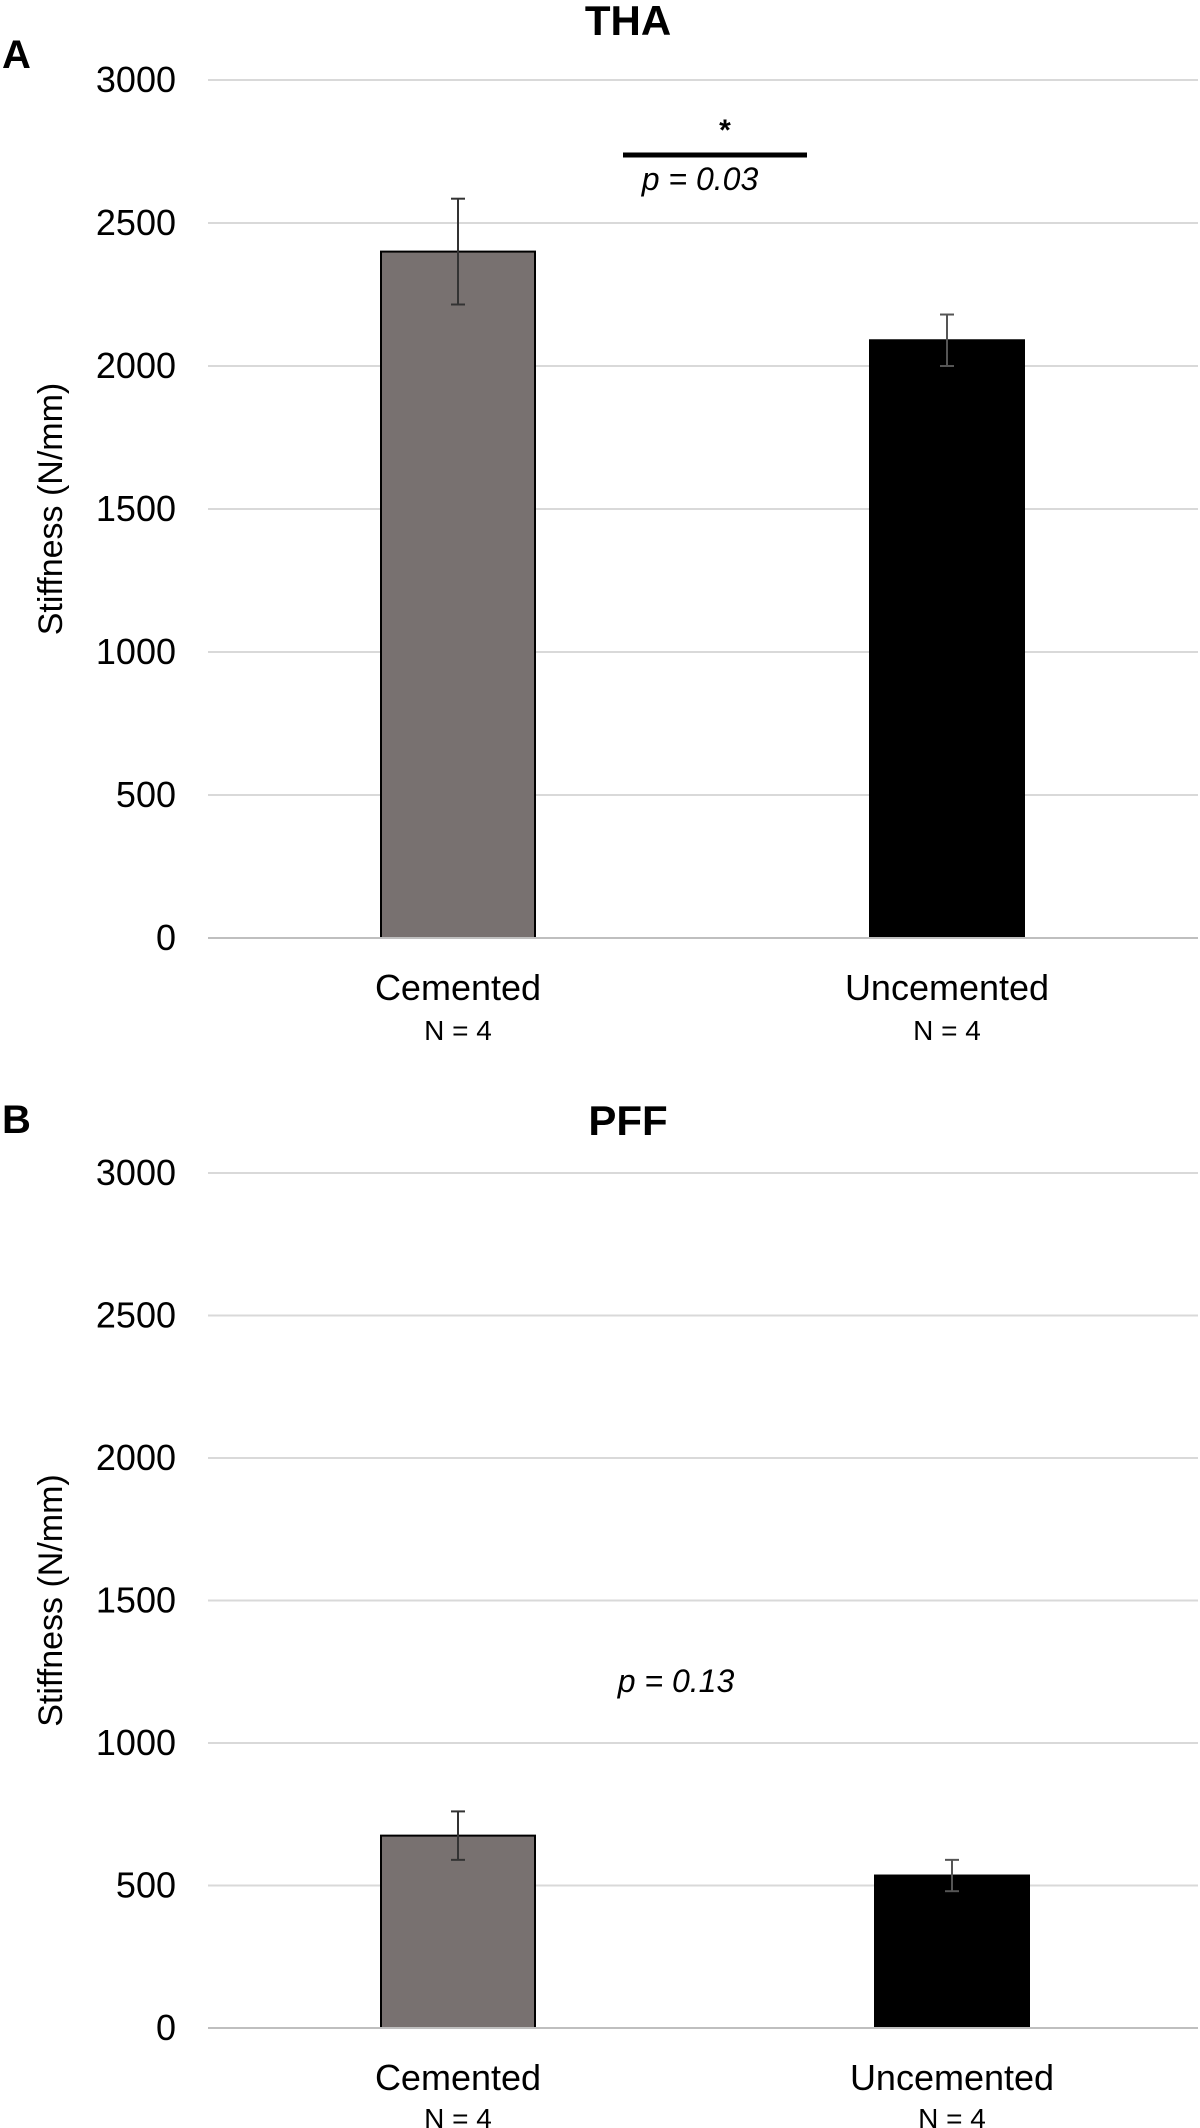  I want to click on panel-a-y-tick-label: 500, so click(146, 794).